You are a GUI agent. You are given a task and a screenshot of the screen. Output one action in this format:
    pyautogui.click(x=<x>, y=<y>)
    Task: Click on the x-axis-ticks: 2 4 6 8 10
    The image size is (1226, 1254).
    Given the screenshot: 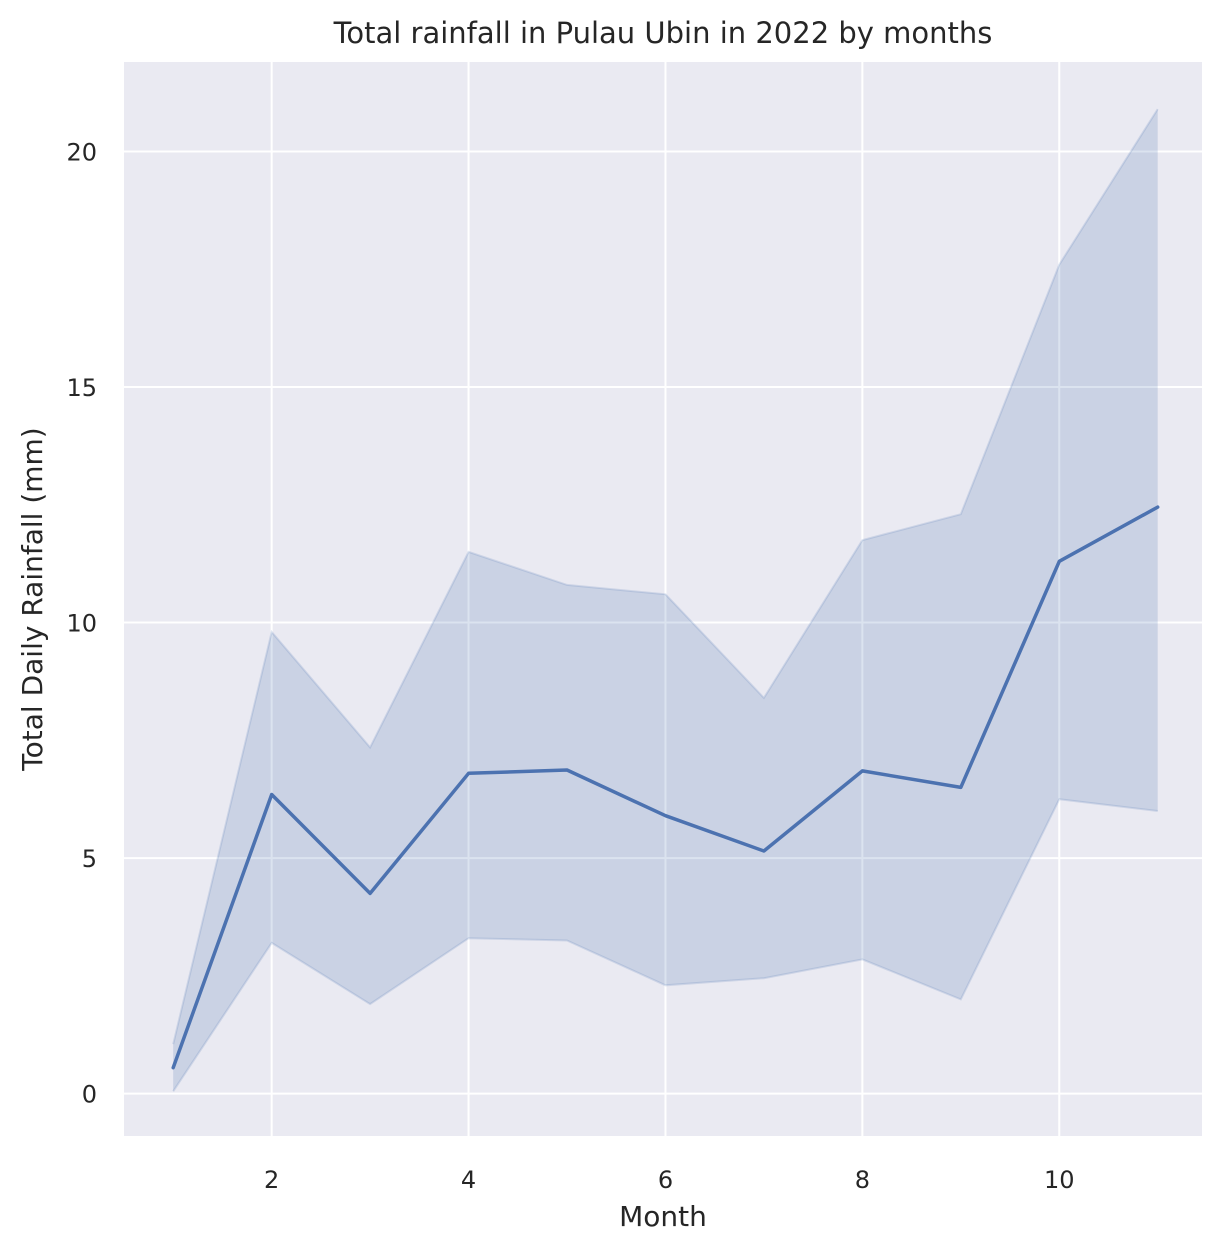 What is the action you would take?
    pyautogui.click(x=669, y=1180)
    